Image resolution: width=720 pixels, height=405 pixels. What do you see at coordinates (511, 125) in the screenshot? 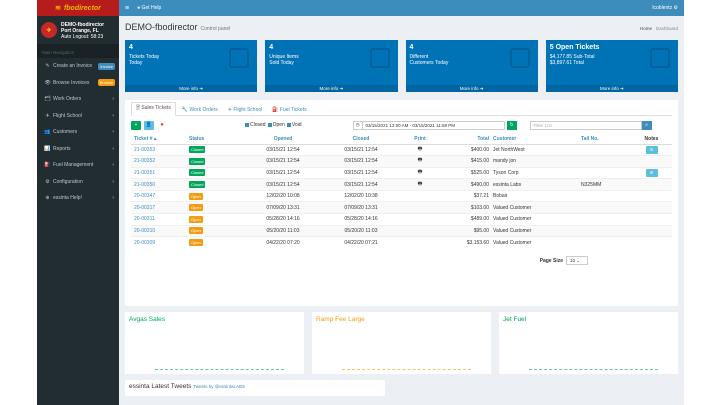
I see `refresh-button: ↻` at bounding box center [511, 125].